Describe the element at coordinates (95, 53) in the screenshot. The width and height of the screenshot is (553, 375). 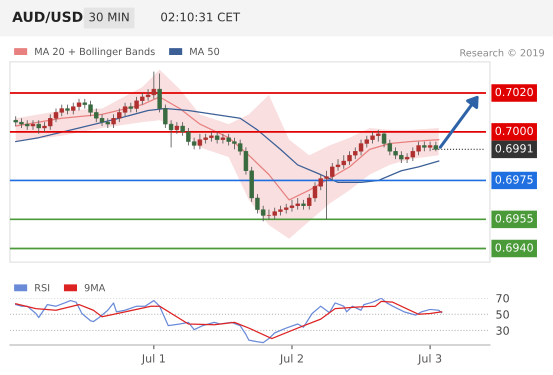
I see `legend-label: MA 20 + Bollinger Bands` at that location.